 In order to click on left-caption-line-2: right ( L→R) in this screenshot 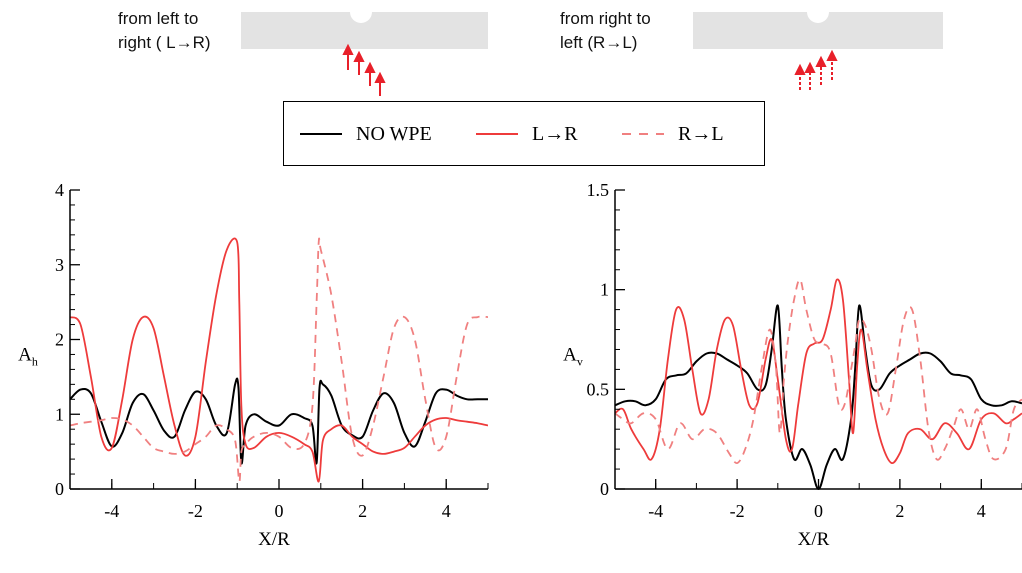, I will do `click(164, 42)`.